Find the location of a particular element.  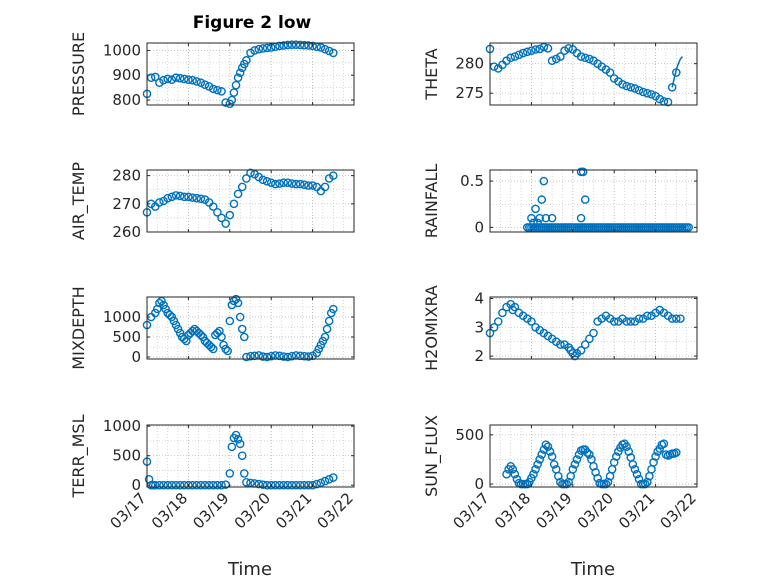

panel-pressure-axes-box is located at coordinates (250, 74).